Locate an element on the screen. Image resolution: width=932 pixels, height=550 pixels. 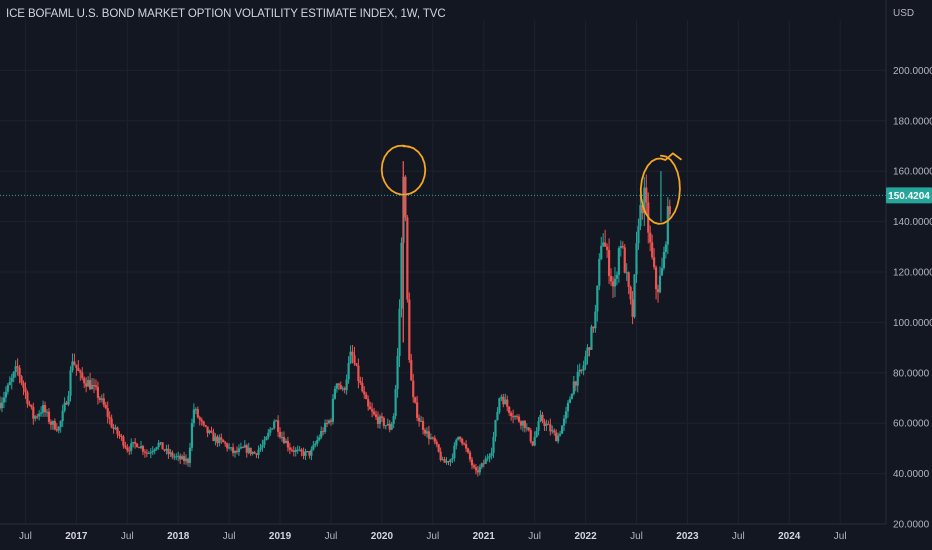
last-price-badge: 150.4204 is located at coordinates (909, 195).